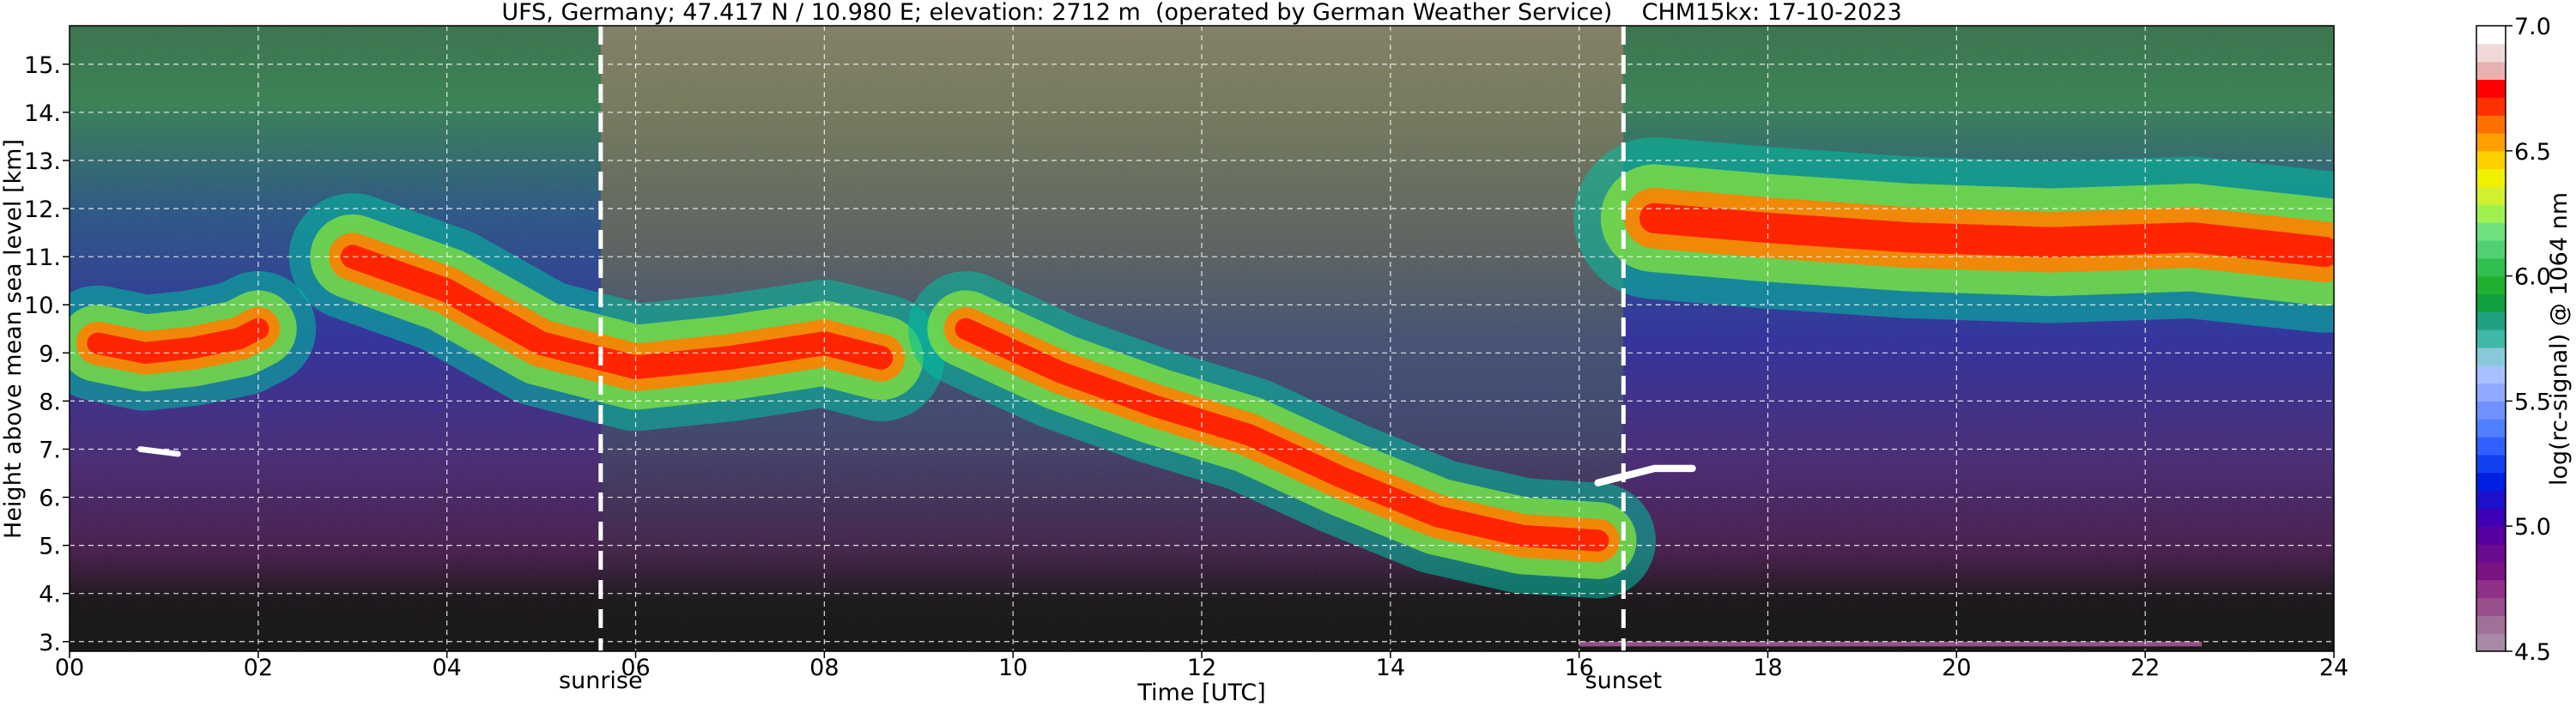 The height and width of the screenshot is (707, 2576). I want to click on colorbar: 4.5 5.0 5.5 6.0 6.5 7.0, so click(2513, 340).